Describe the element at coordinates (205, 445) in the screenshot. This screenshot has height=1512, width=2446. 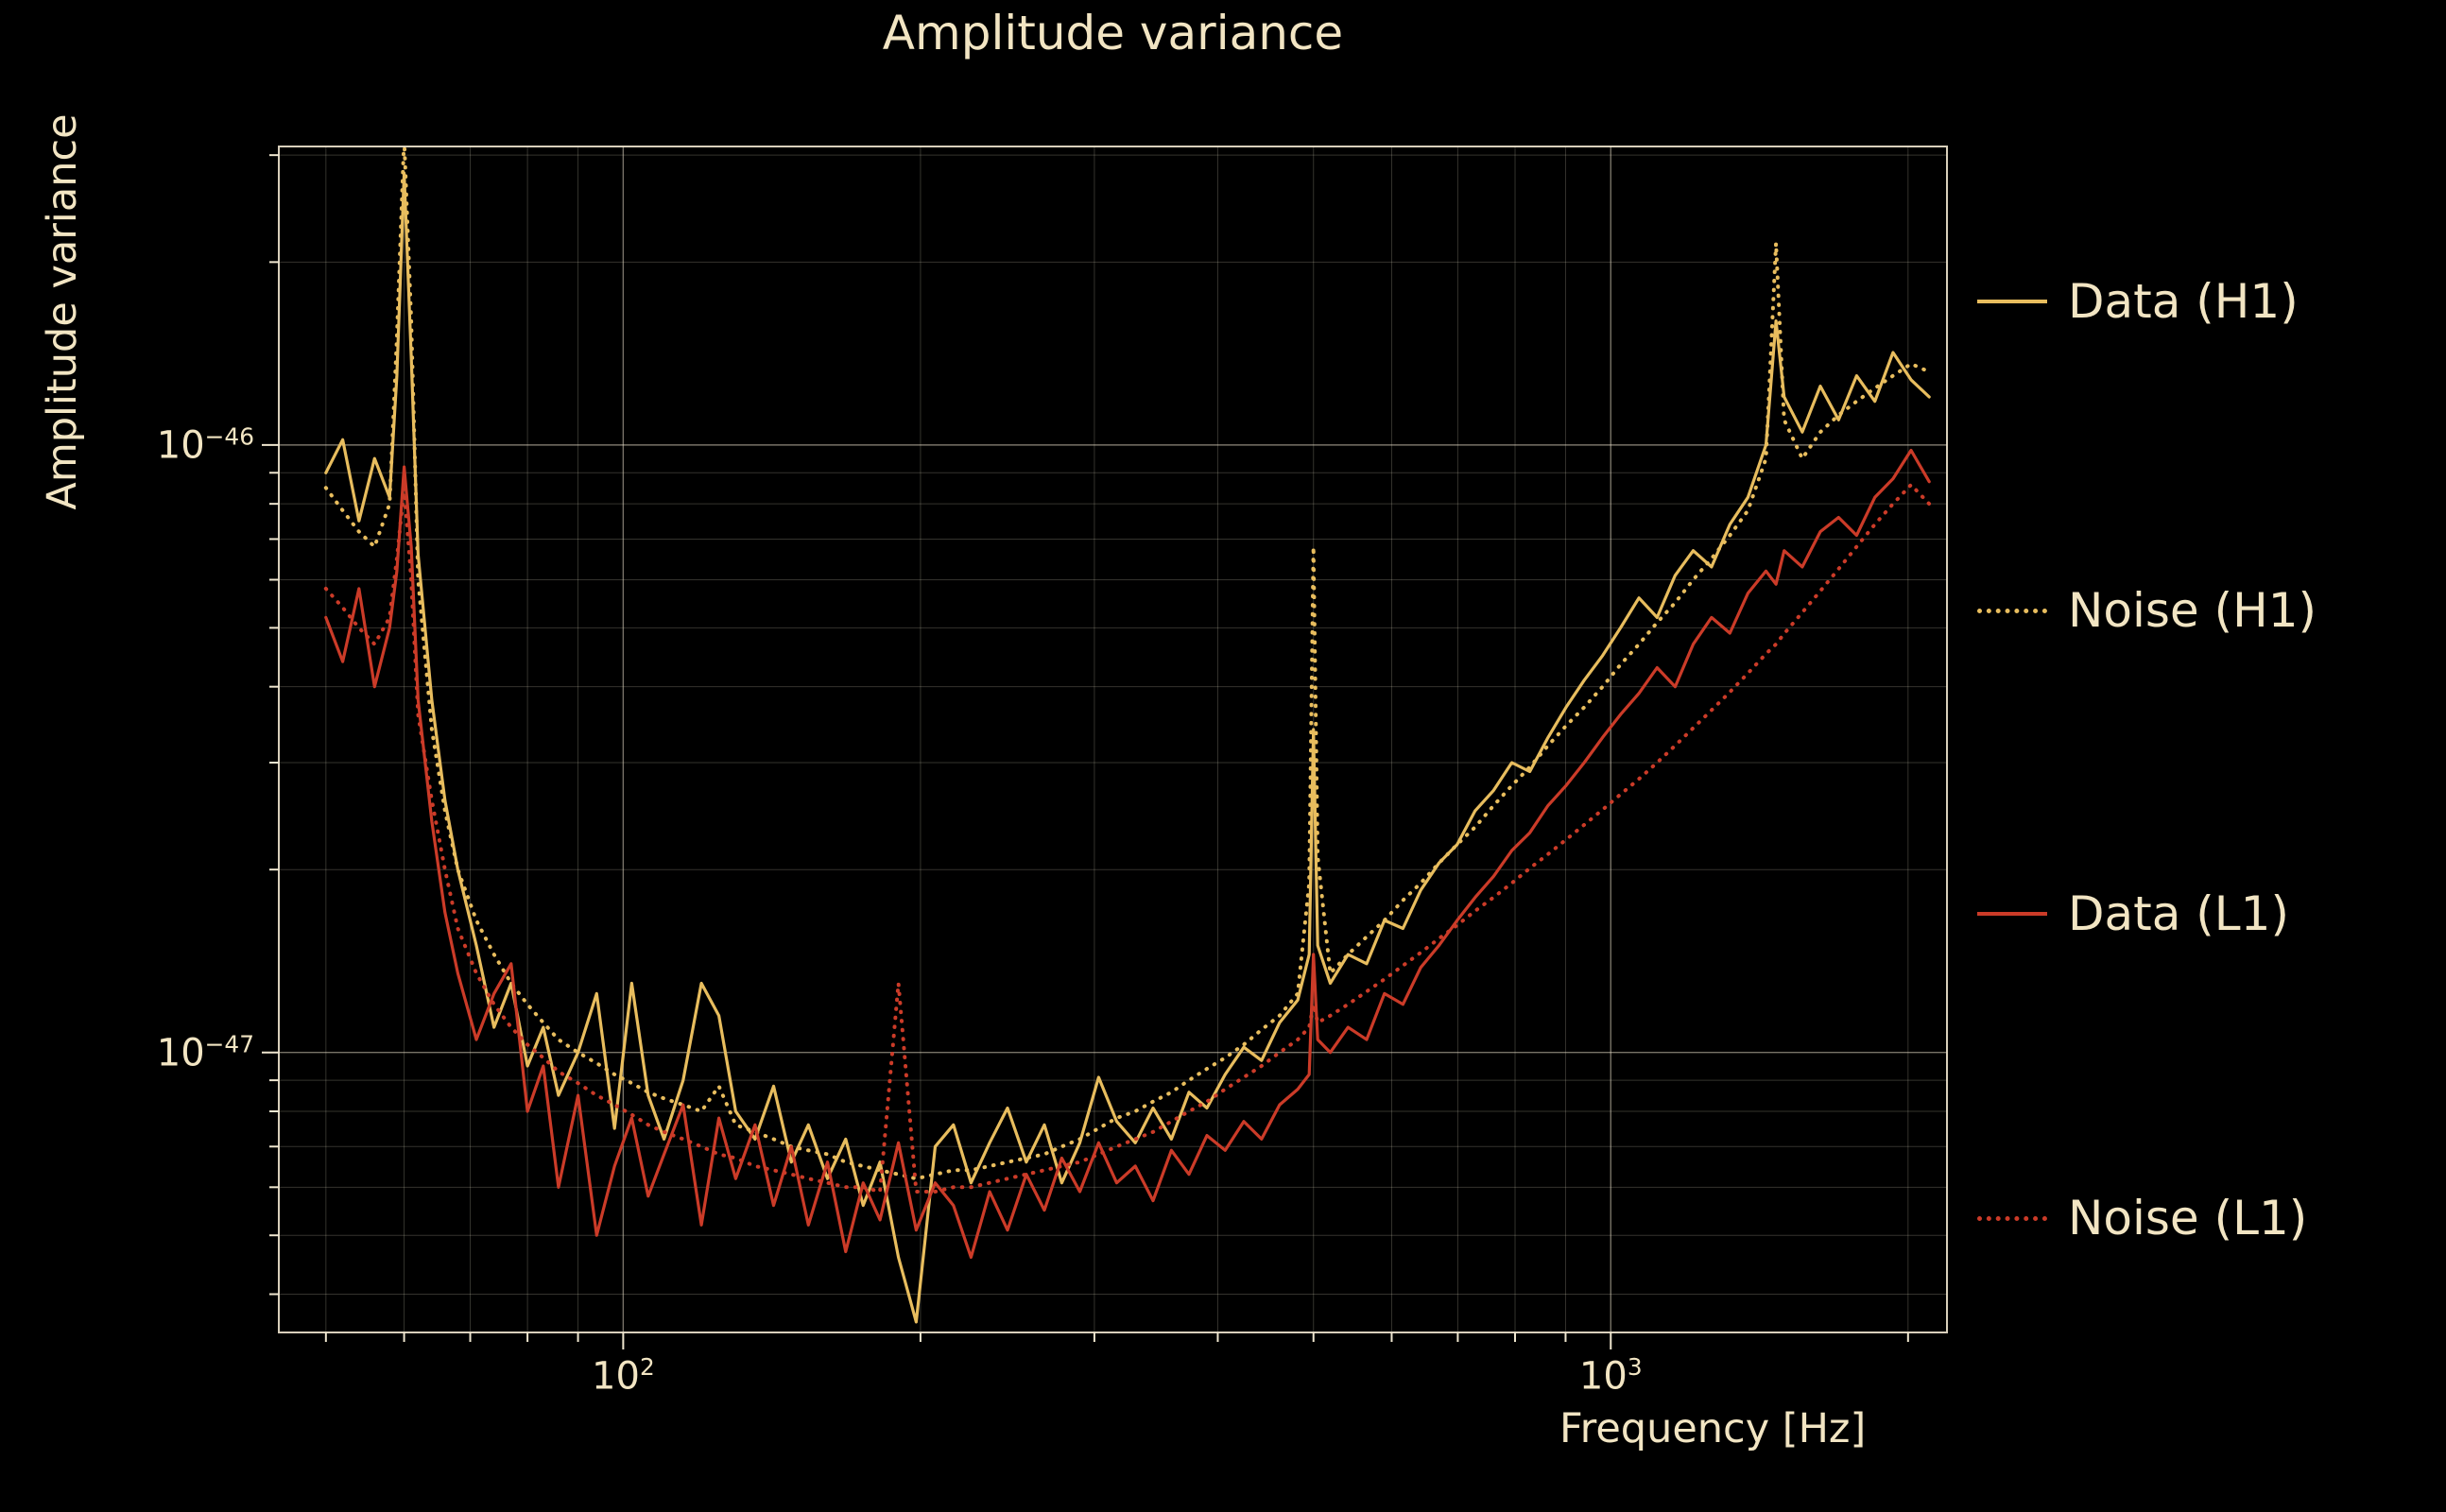
I see `y-tick-label: 10−46` at that location.